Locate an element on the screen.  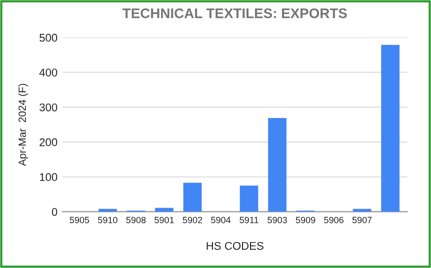
y-tick-label: 200 is located at coordinates (49, 142).